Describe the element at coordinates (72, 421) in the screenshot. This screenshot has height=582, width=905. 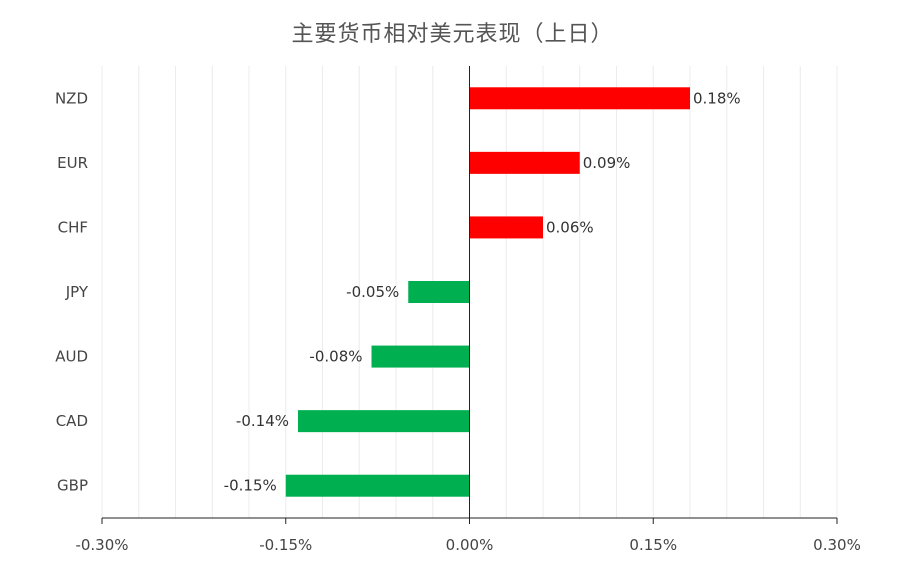
I see `category-label: CAD` at that location.